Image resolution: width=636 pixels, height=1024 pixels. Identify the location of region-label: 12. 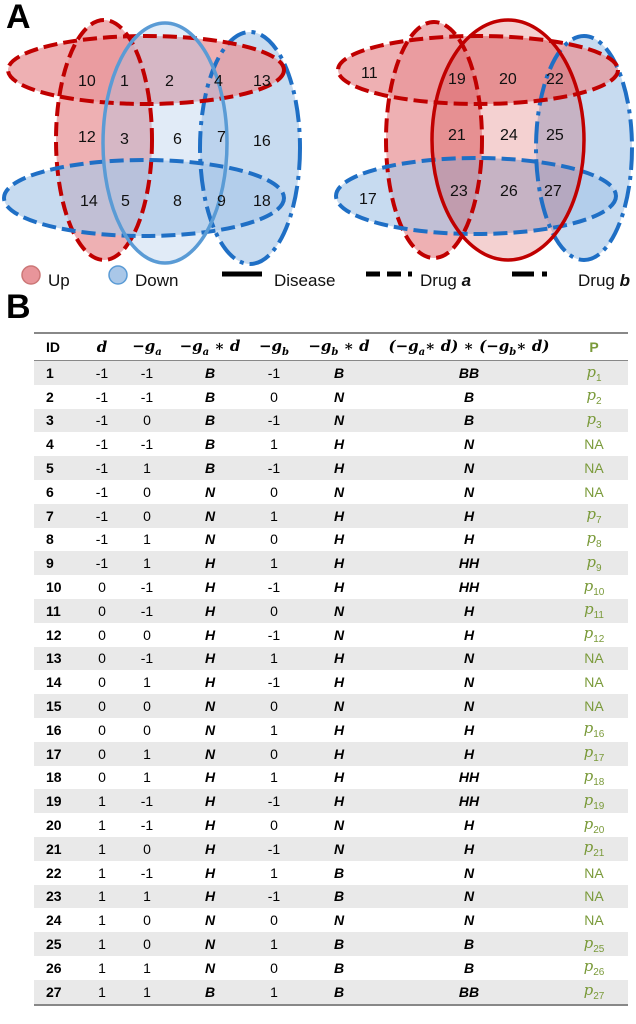
(87, 137).